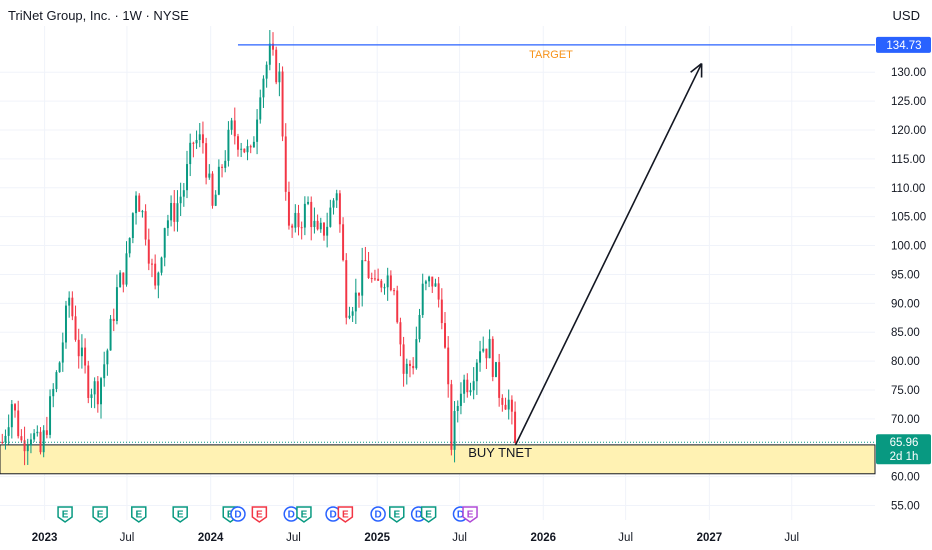 This screenshot has height=550, width=932. I want to click on buy-zone-label: BUY TNET, so click(500, 452).